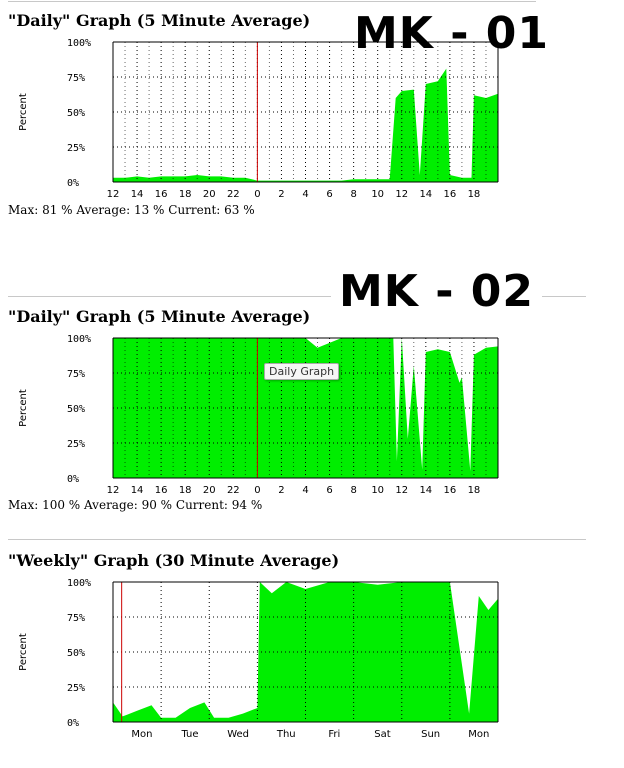  I want to click on graph-2-stats: Max: 100 % Average: 90 % Current: 94 %, so click(135, 505).